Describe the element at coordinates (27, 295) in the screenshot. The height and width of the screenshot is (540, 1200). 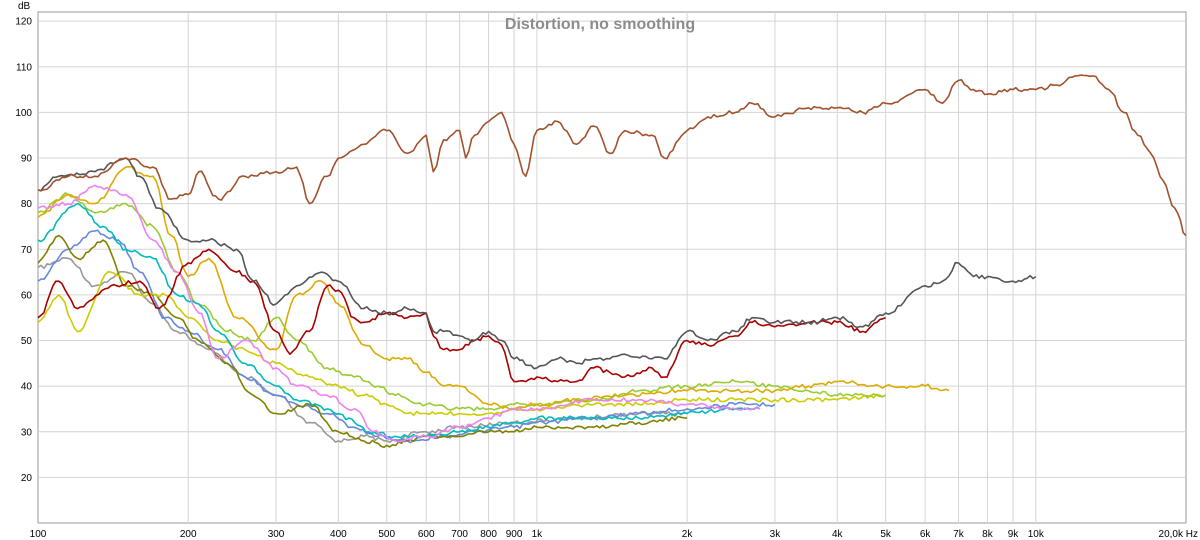
I see `y-tick-label: 60` at that location.